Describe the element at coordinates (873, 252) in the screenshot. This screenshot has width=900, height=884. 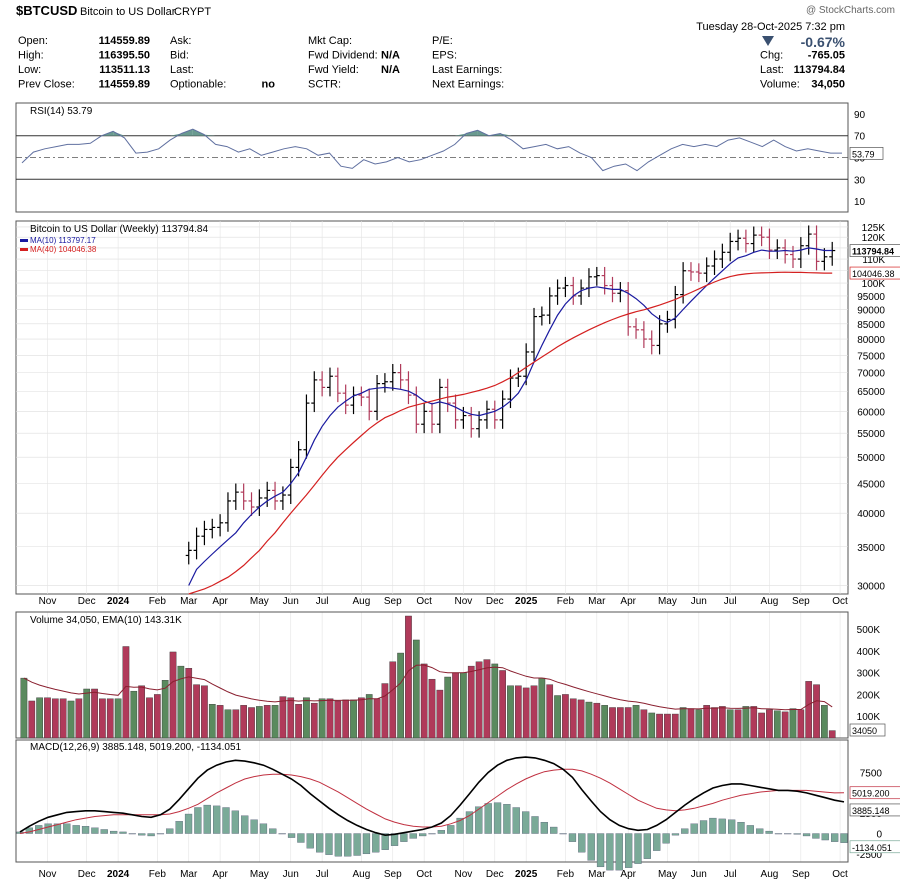
I see `price-last-label: 113794.84` at that location.